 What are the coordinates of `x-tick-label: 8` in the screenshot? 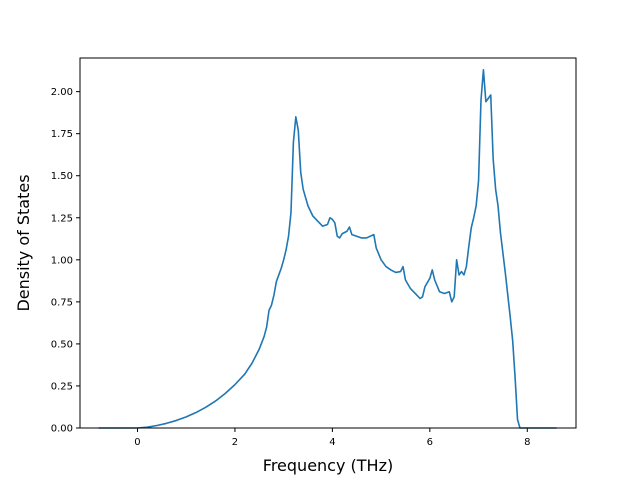 It's located at (527, 442).